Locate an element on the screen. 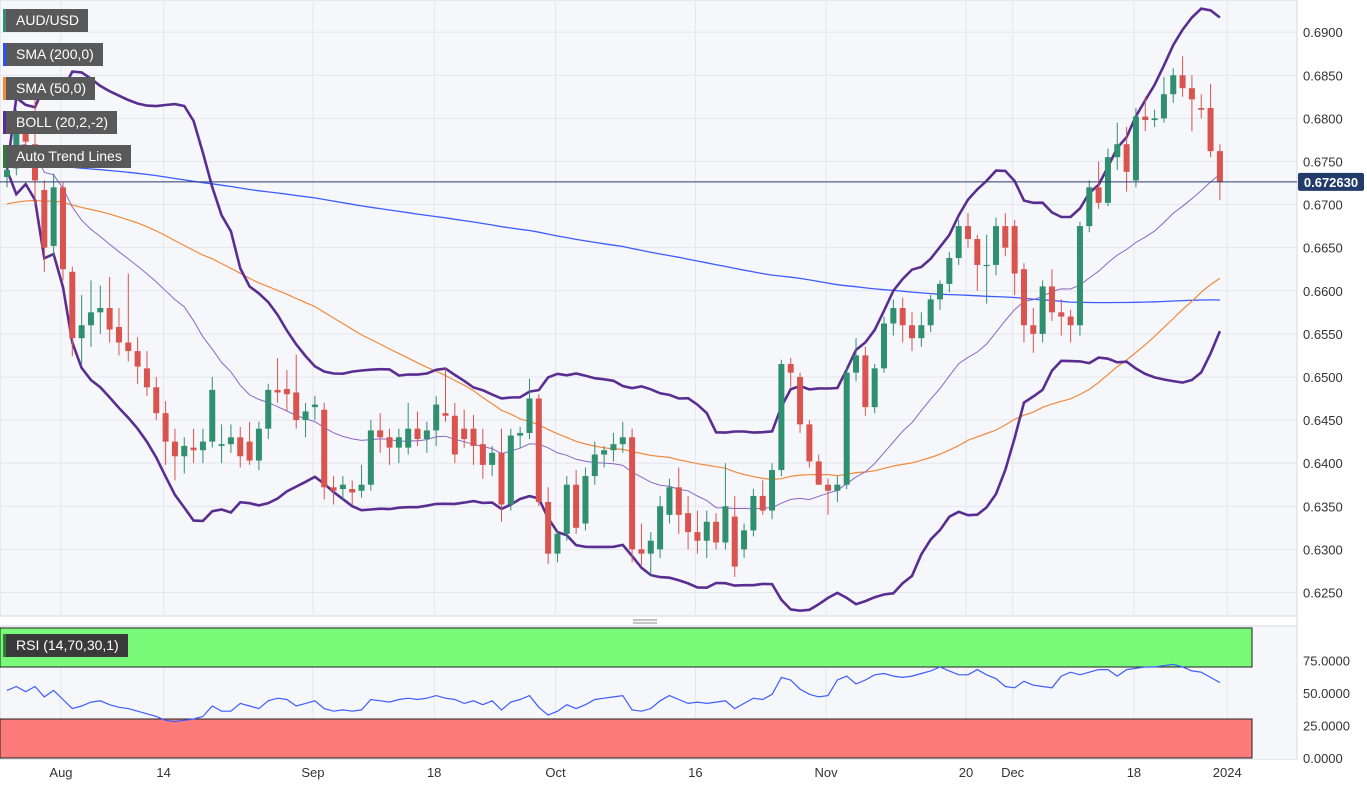  price-tick-label: 0.6500 is located at coordinates (1323, 377).